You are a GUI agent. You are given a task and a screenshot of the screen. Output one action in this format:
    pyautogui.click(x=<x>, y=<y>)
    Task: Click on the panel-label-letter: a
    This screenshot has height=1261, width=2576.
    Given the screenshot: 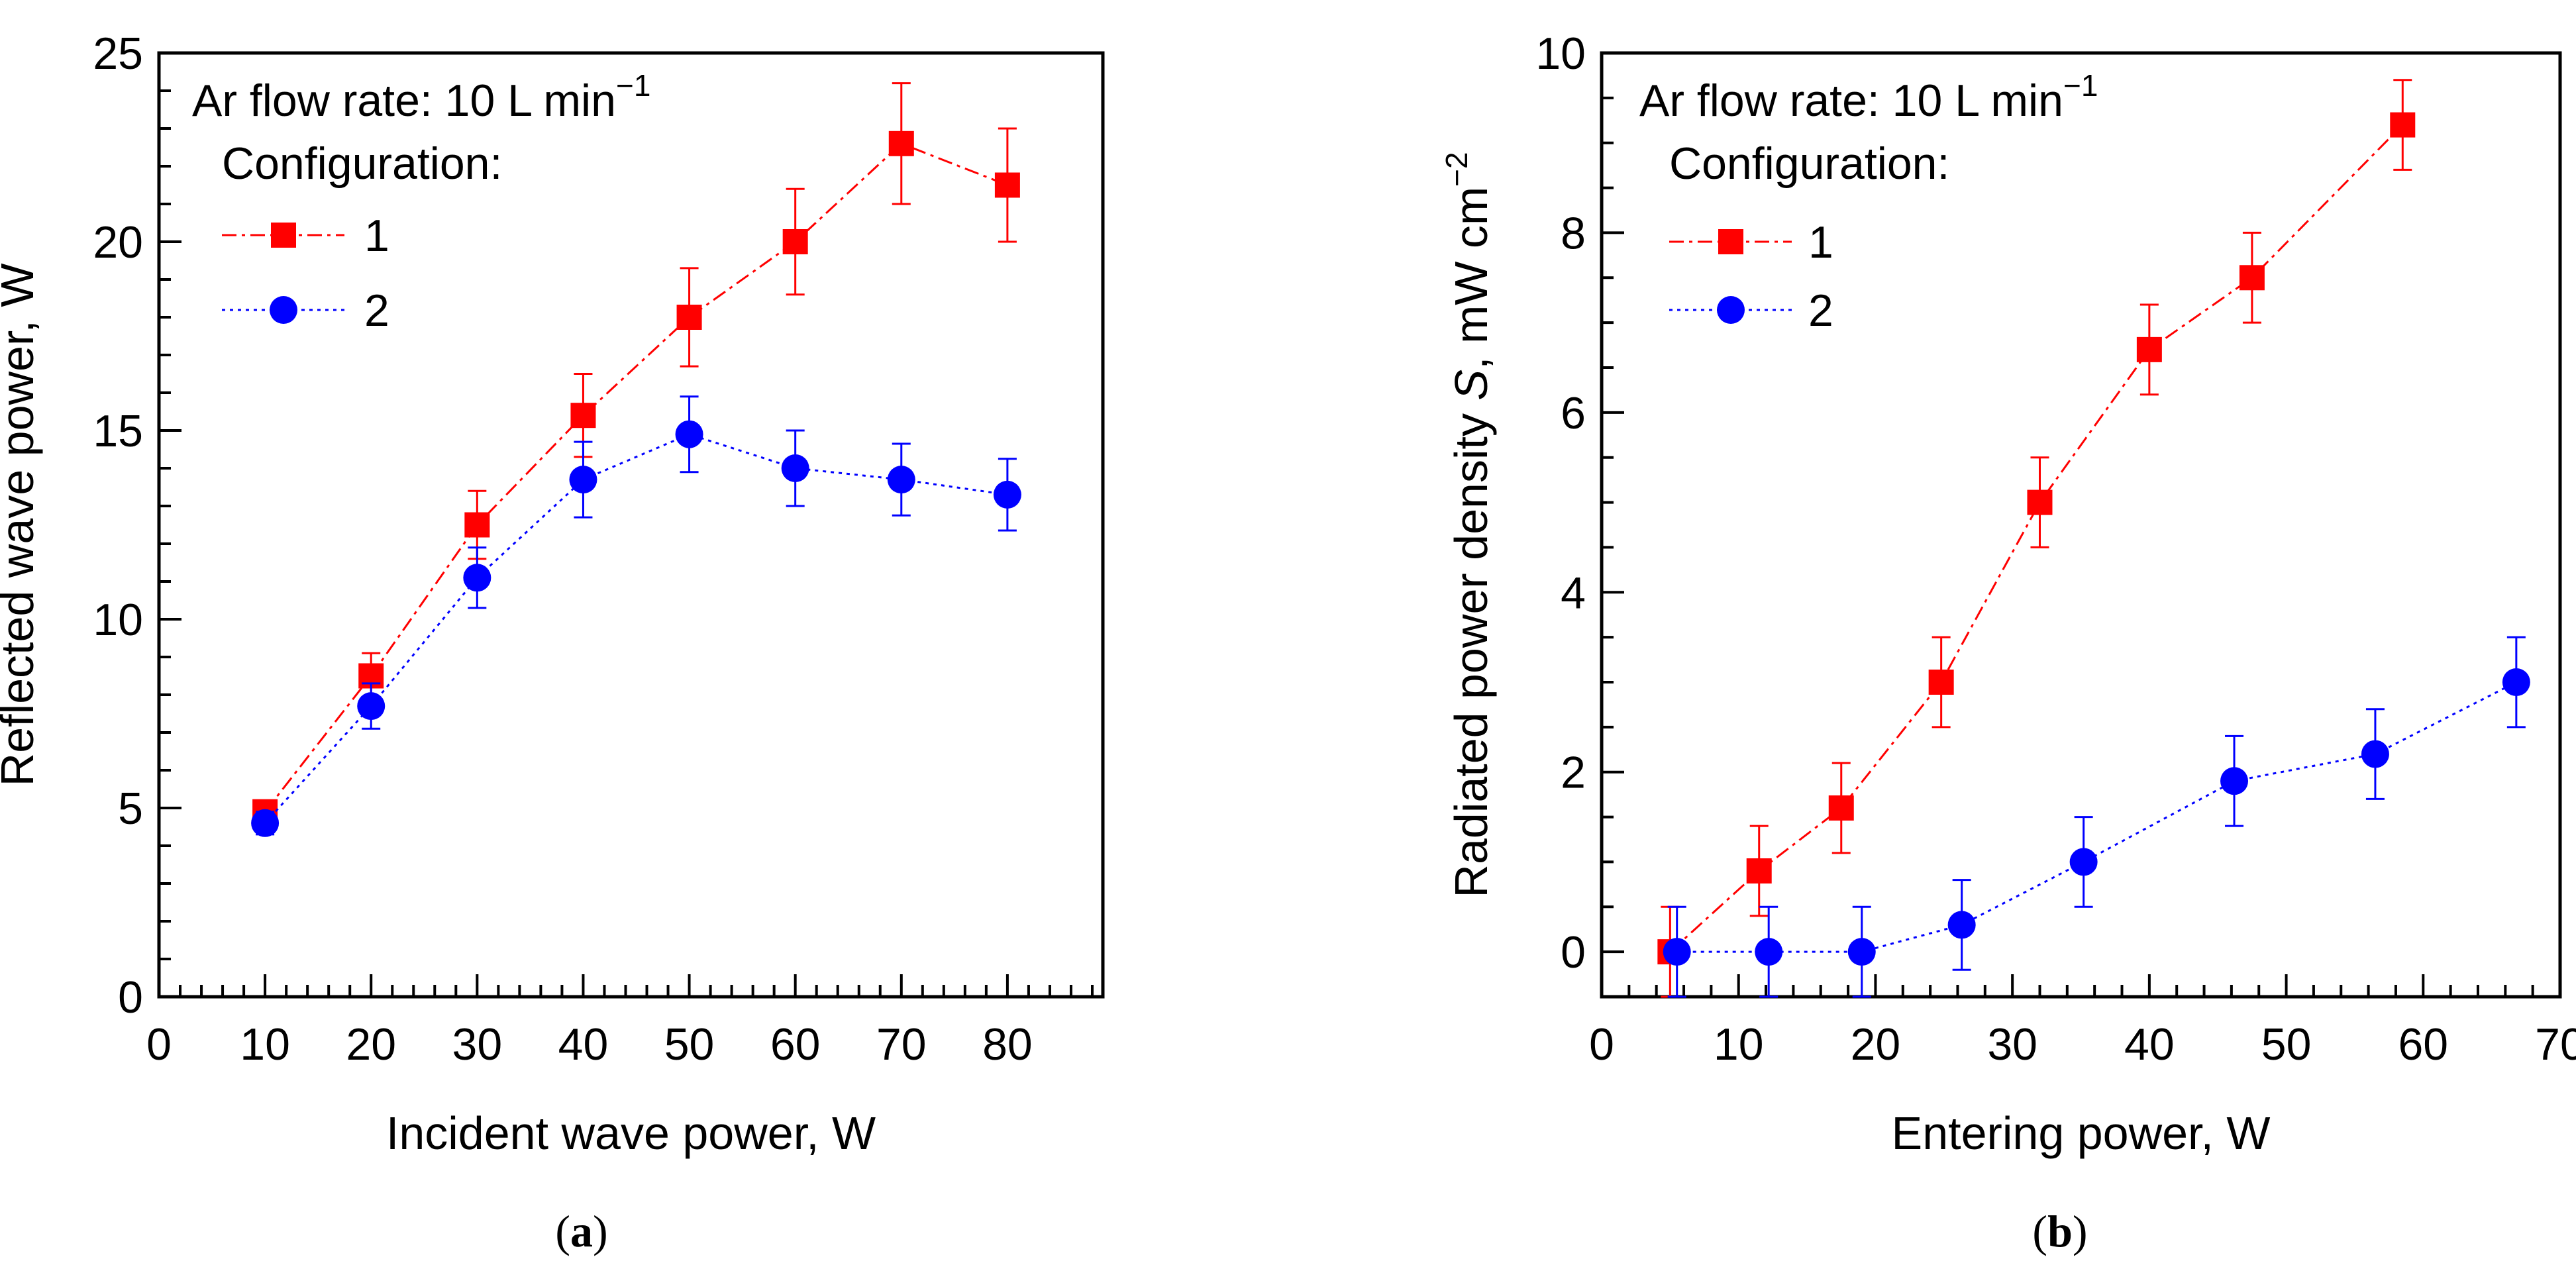 What is the action you would take?
    pyautogui.click(x=581, y=1231)
    